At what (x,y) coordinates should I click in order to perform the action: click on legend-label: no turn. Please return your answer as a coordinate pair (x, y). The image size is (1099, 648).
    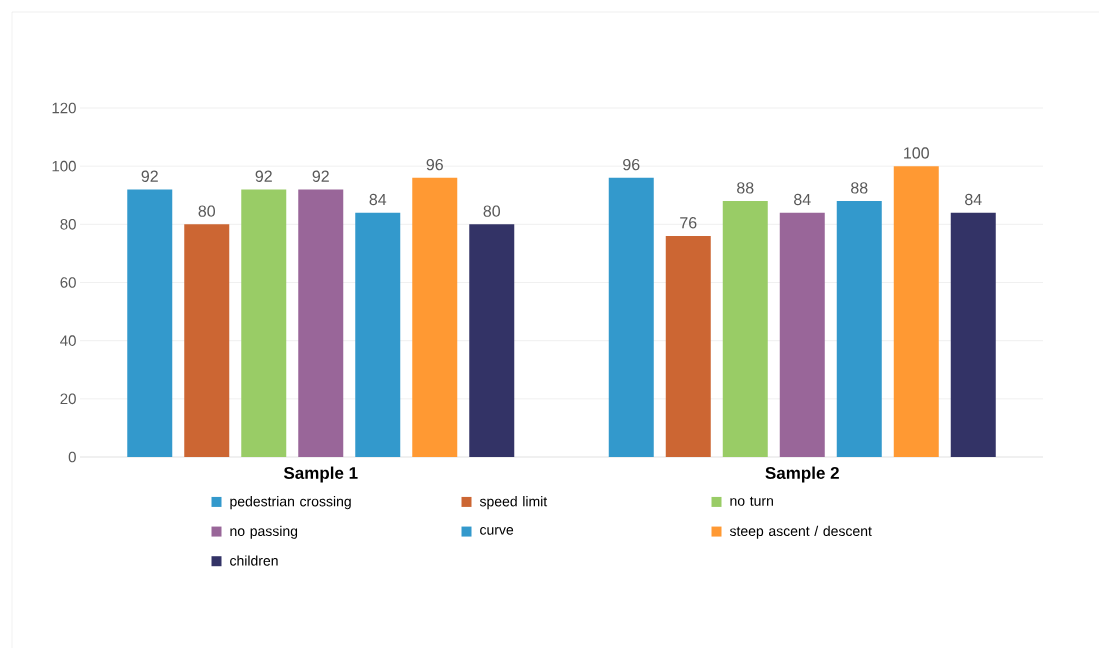
    Looking at the image, I should click on (751, 501).